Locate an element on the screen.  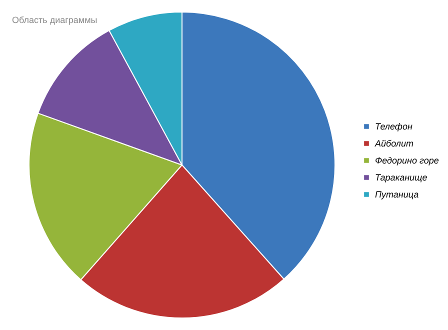
legend-label: Федорино горе is located at coordinates (407, 161).